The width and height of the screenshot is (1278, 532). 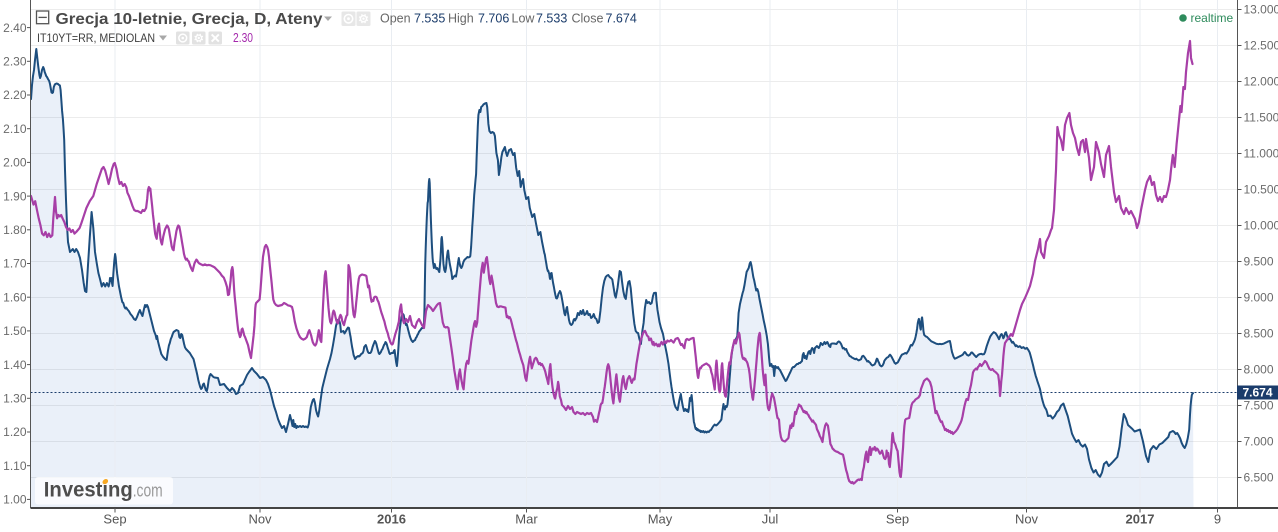 I want to click on svg-text: 1.80, so click(x=15, y=230).